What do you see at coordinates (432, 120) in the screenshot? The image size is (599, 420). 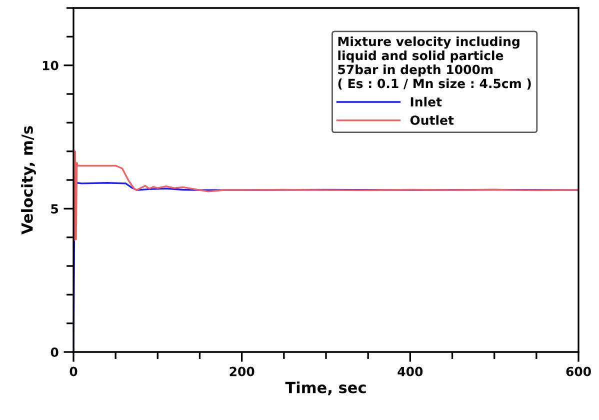 I see `legend-label: Outlet` at bounding box center [432, 120].